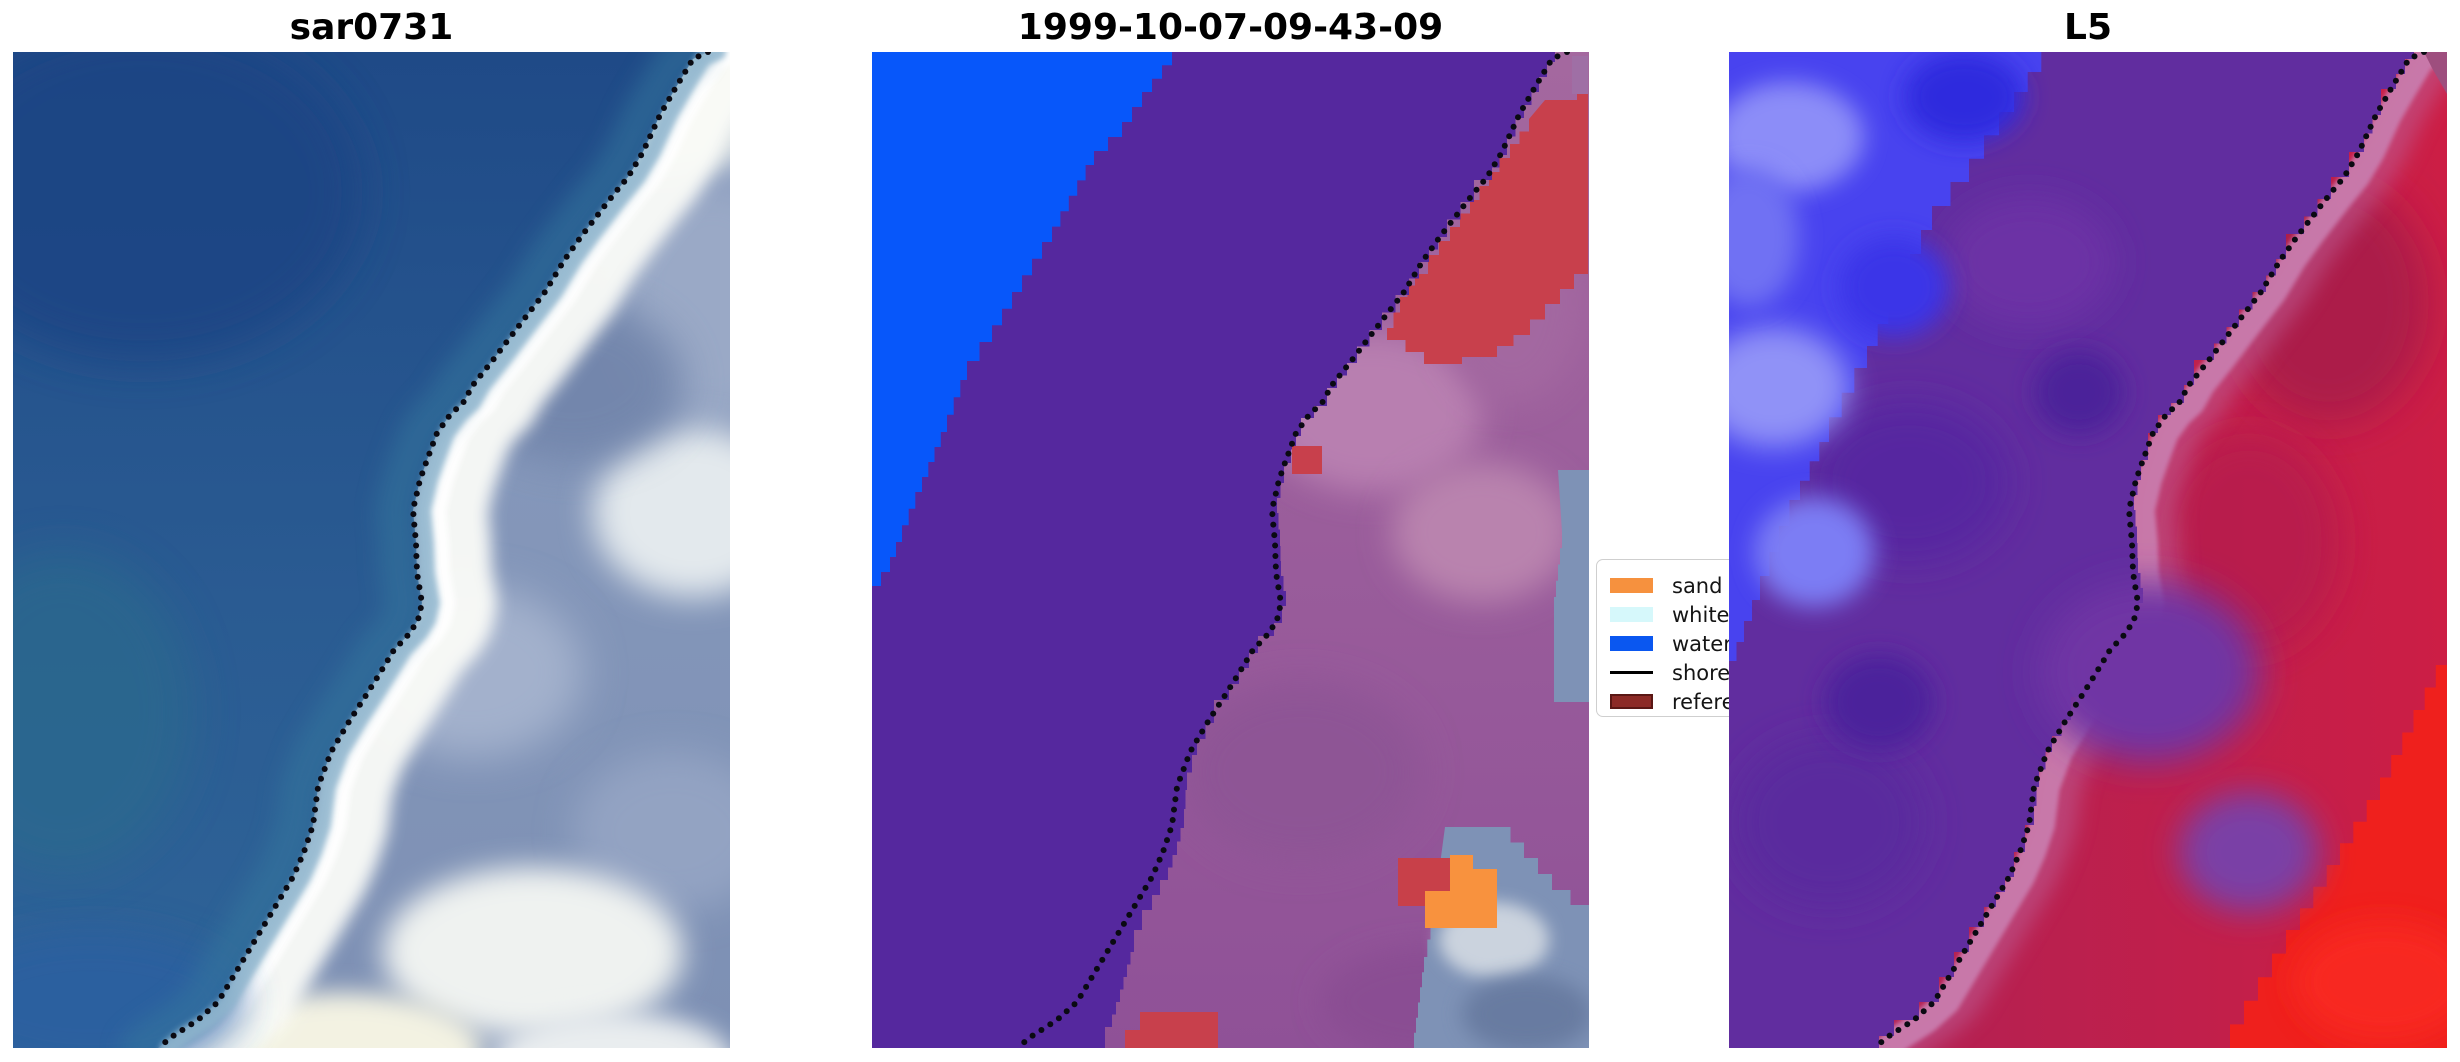 The width and height of the screenshot is (2460, 1062). Describe the element at coordinates (1230, 27) in the screenshot. I see `panel-title-datetime: 1999-10-07-09-43-09` at that location.